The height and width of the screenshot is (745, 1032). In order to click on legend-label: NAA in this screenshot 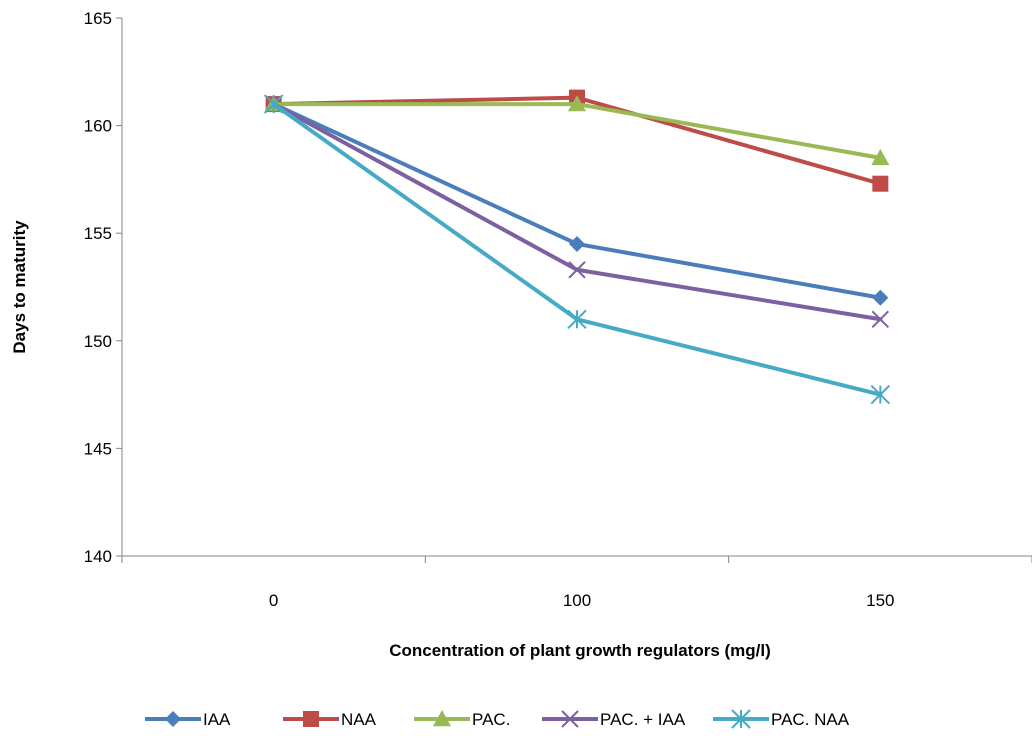, I will do `click(359, 719)`.